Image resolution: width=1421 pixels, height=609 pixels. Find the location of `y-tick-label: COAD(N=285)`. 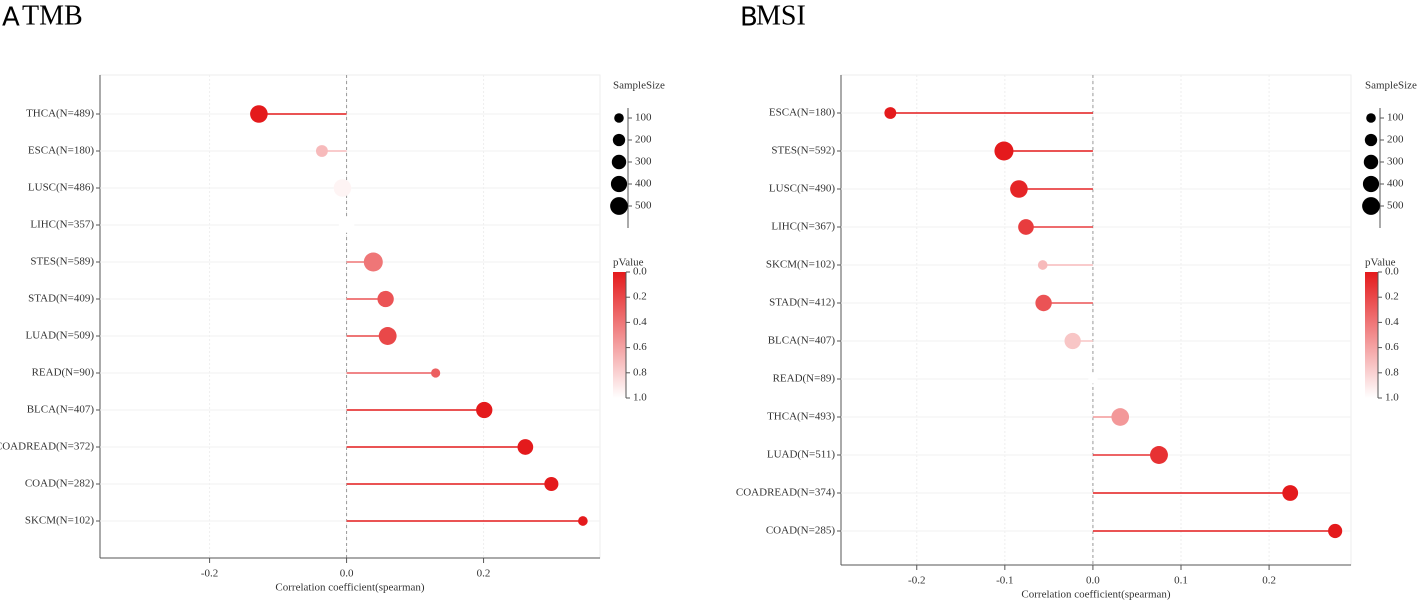

y-tick-label: COAD(N=285) is located at coordinates (800, 531).